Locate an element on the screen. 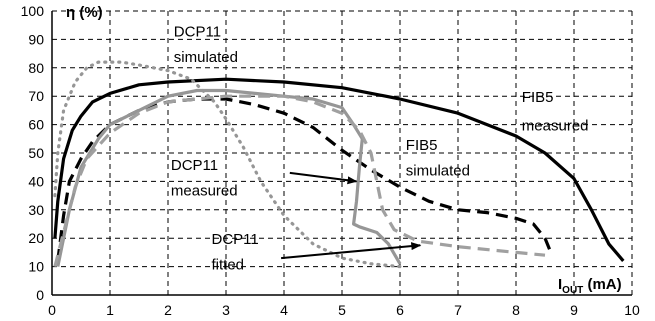 The width and height of the screenshot is (655, 321). y-tick-label-6: 60 is located at coordinates (36, 125).